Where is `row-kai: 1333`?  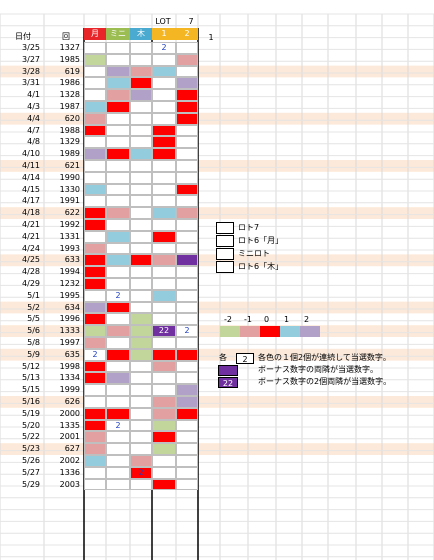
row-kai: 1333 is located at coordinates (69, 331).